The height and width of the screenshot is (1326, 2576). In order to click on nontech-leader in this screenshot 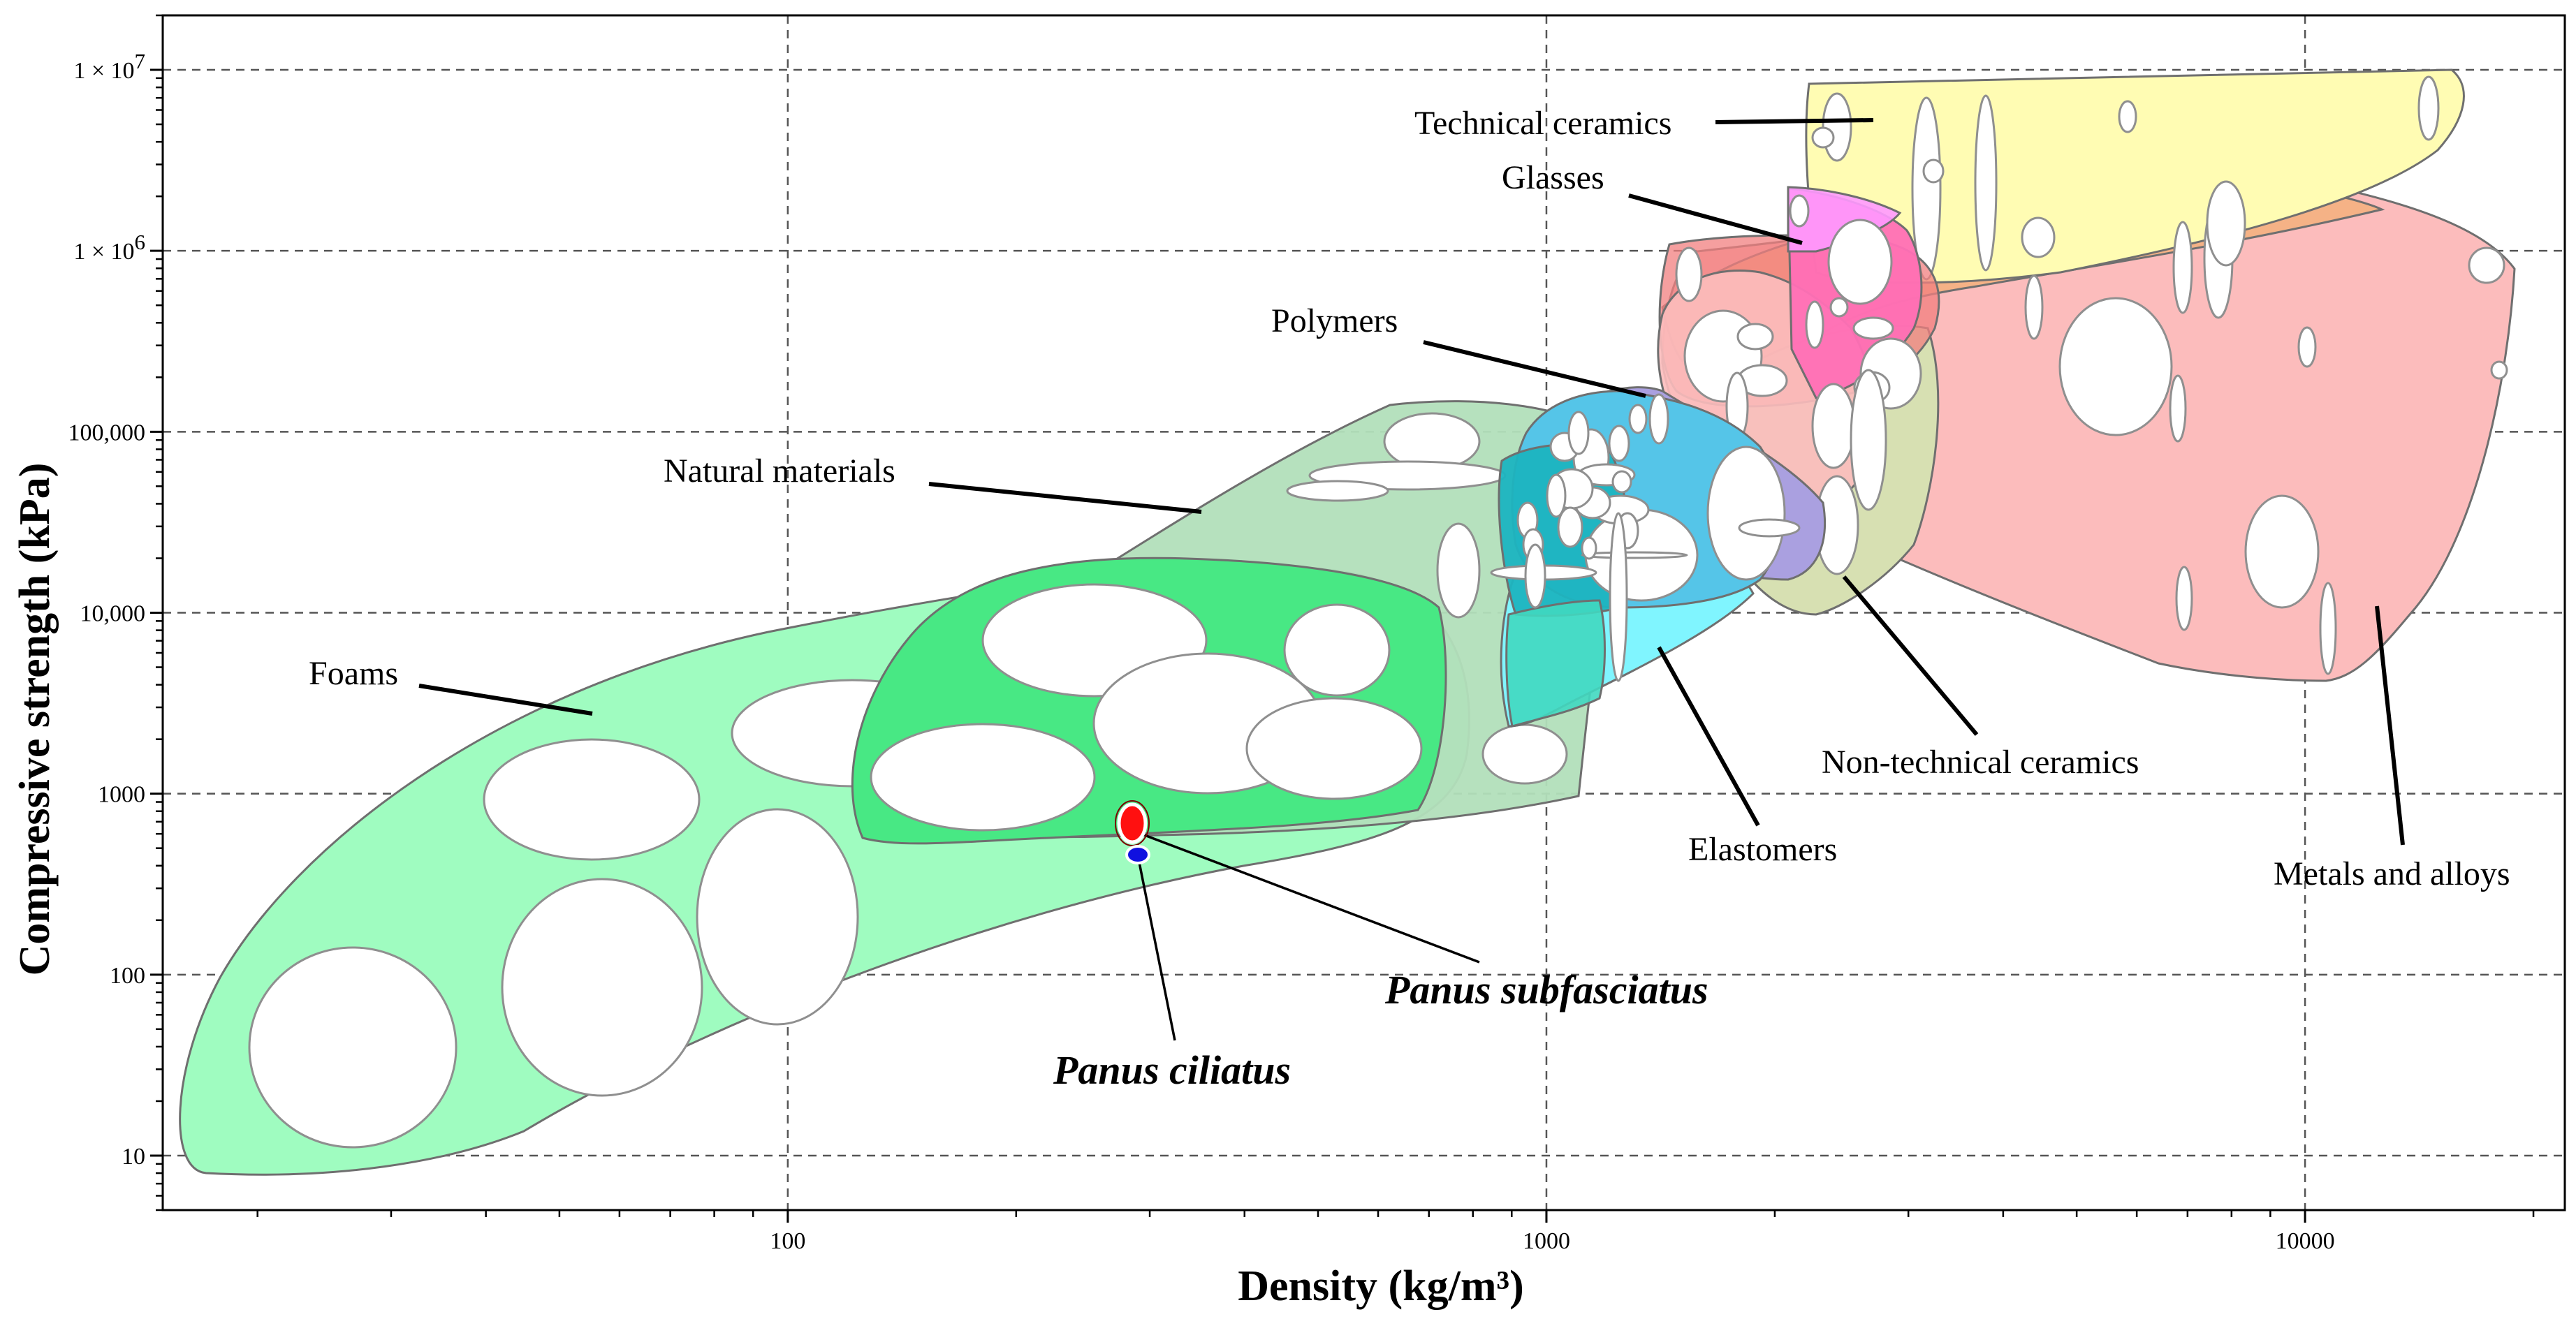, I will do `click(1910, 655)`.